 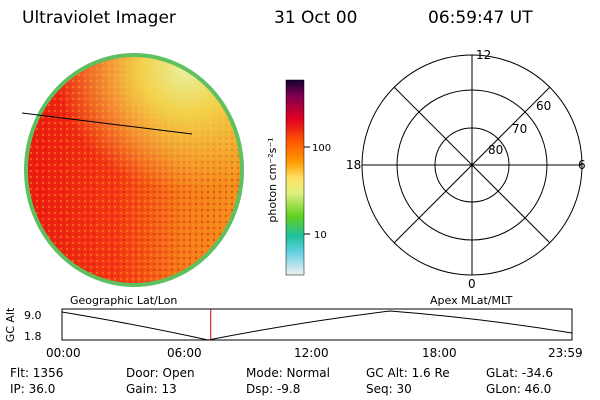 I want to click on altitude-curve, so click(x=317, y=325).